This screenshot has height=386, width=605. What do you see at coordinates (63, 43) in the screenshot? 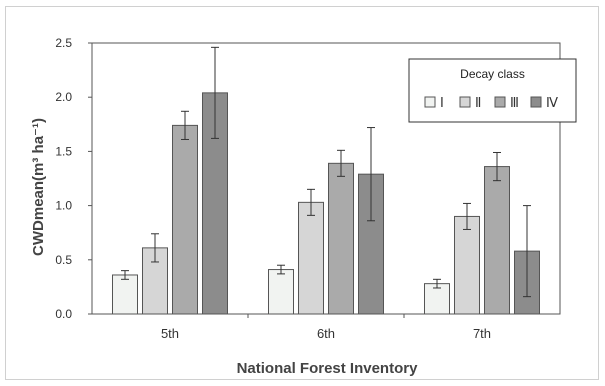
I see `y-tick-label: 2.5` at bounding box center [63, 43].